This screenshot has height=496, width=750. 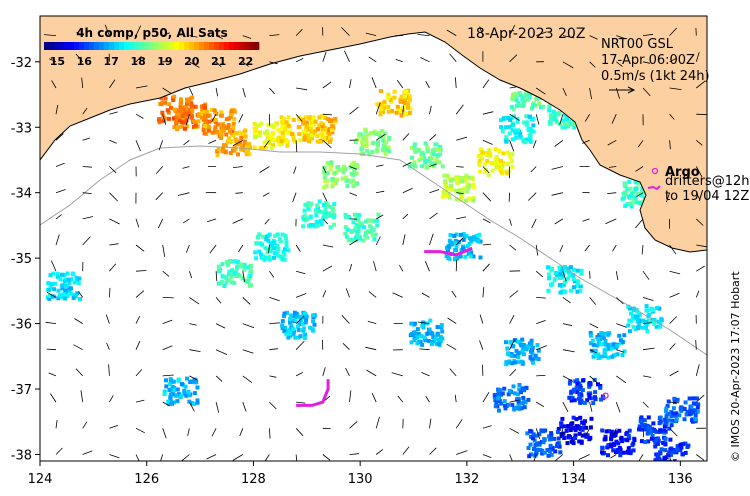 What do you see at coordinates (57, 61) in the screenshot?
I see `colorbar-tick-label: 15` at bounding box center [57, 61].